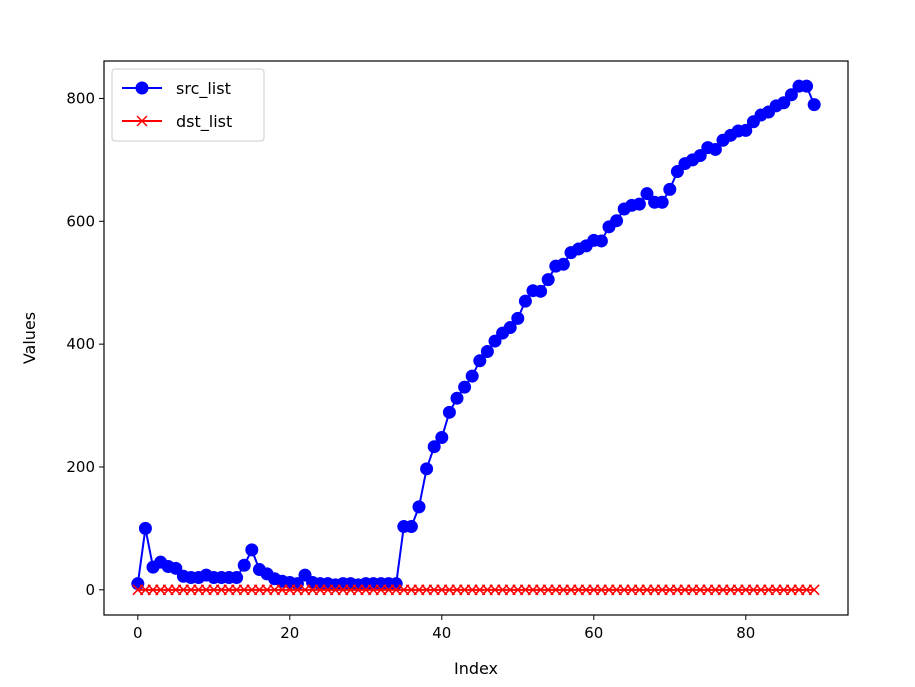 Image resolution: width=915 pixels, height=687 pixels. I want to click on series-dst_list, so click(476, 590).